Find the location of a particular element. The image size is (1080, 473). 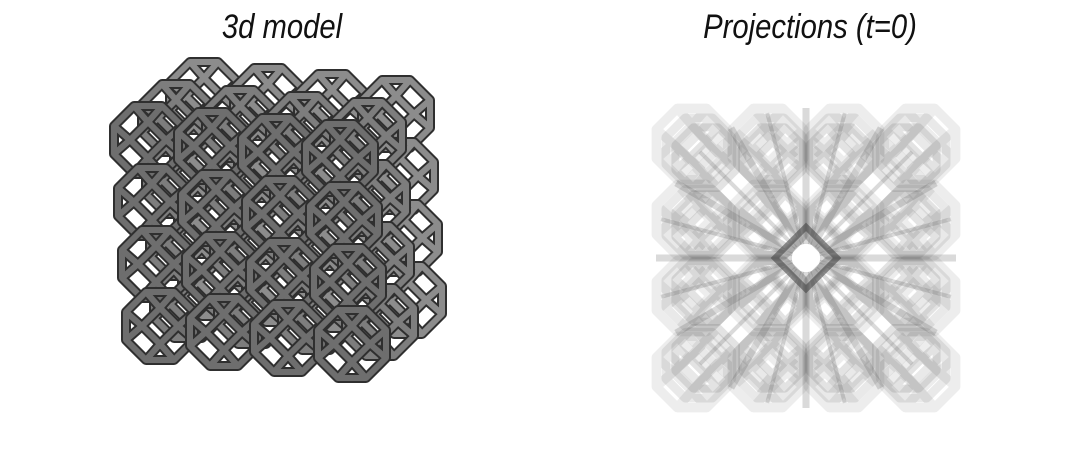

projection-core is located at coordinates (806, 258).